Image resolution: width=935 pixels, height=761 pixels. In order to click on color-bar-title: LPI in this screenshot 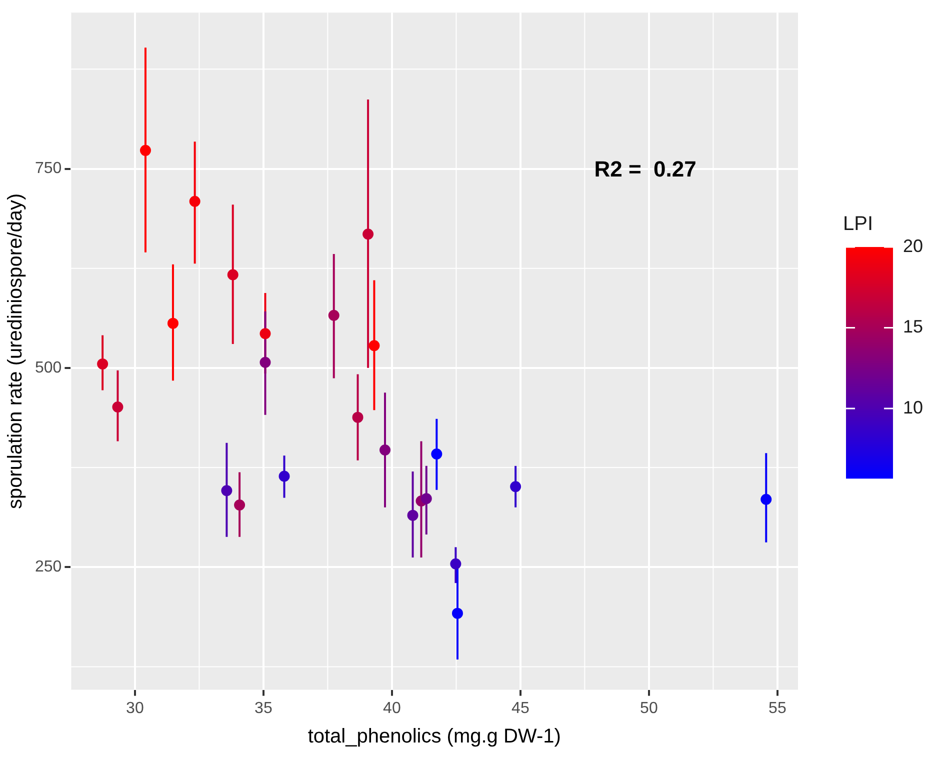, I will do `click(858, 224)`.